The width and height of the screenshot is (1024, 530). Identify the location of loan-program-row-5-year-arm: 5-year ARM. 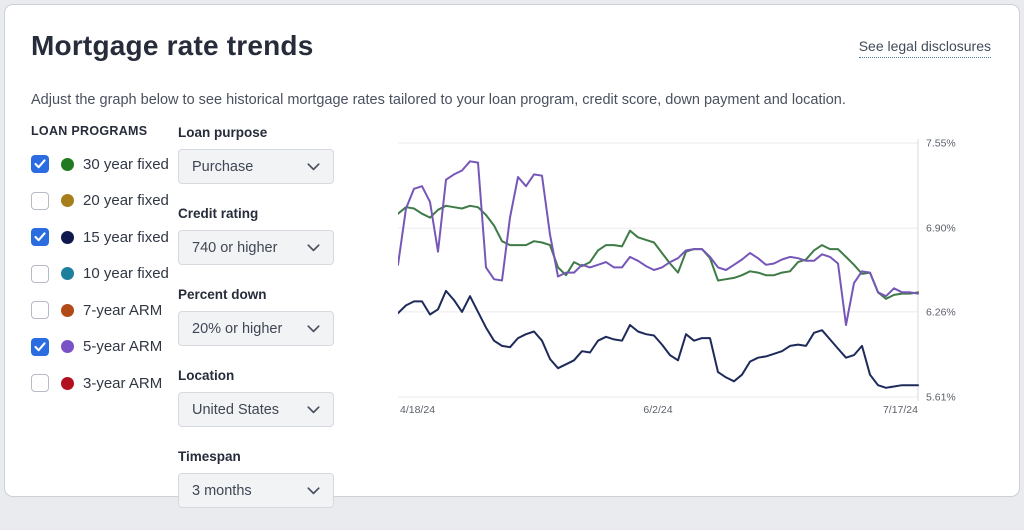
(101, 347).